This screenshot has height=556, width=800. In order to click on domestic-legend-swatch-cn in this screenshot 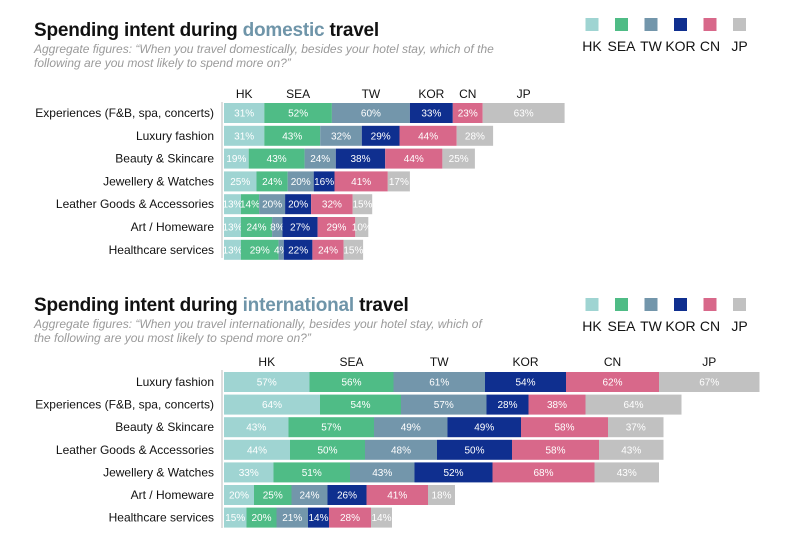, I will do `click(710, 24)`.